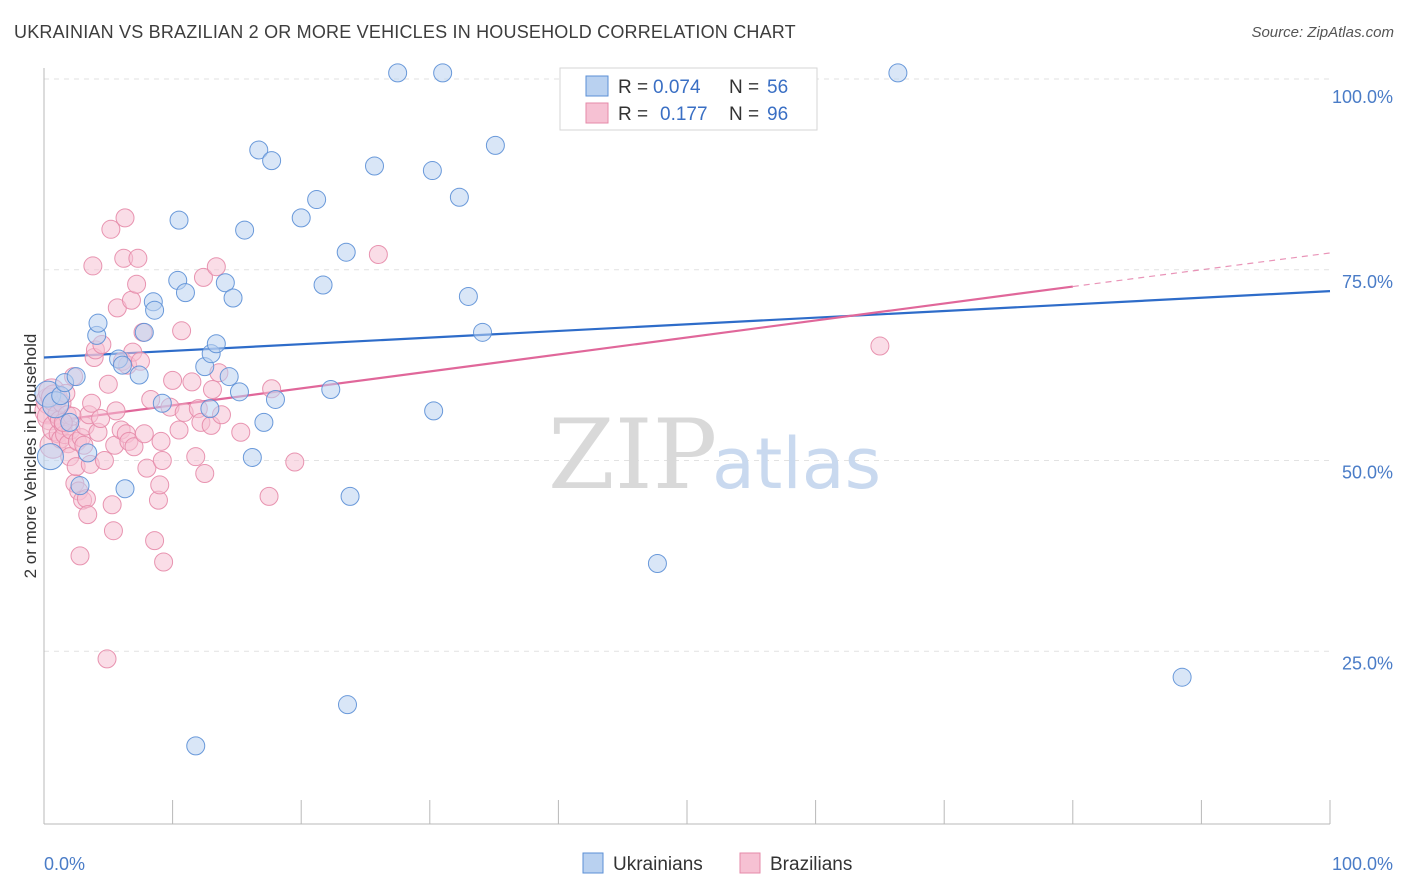  Describe the element at coordinates (1367, 282) in the screenshot. I see `y-tick-label-75: 75.0%` at that location.